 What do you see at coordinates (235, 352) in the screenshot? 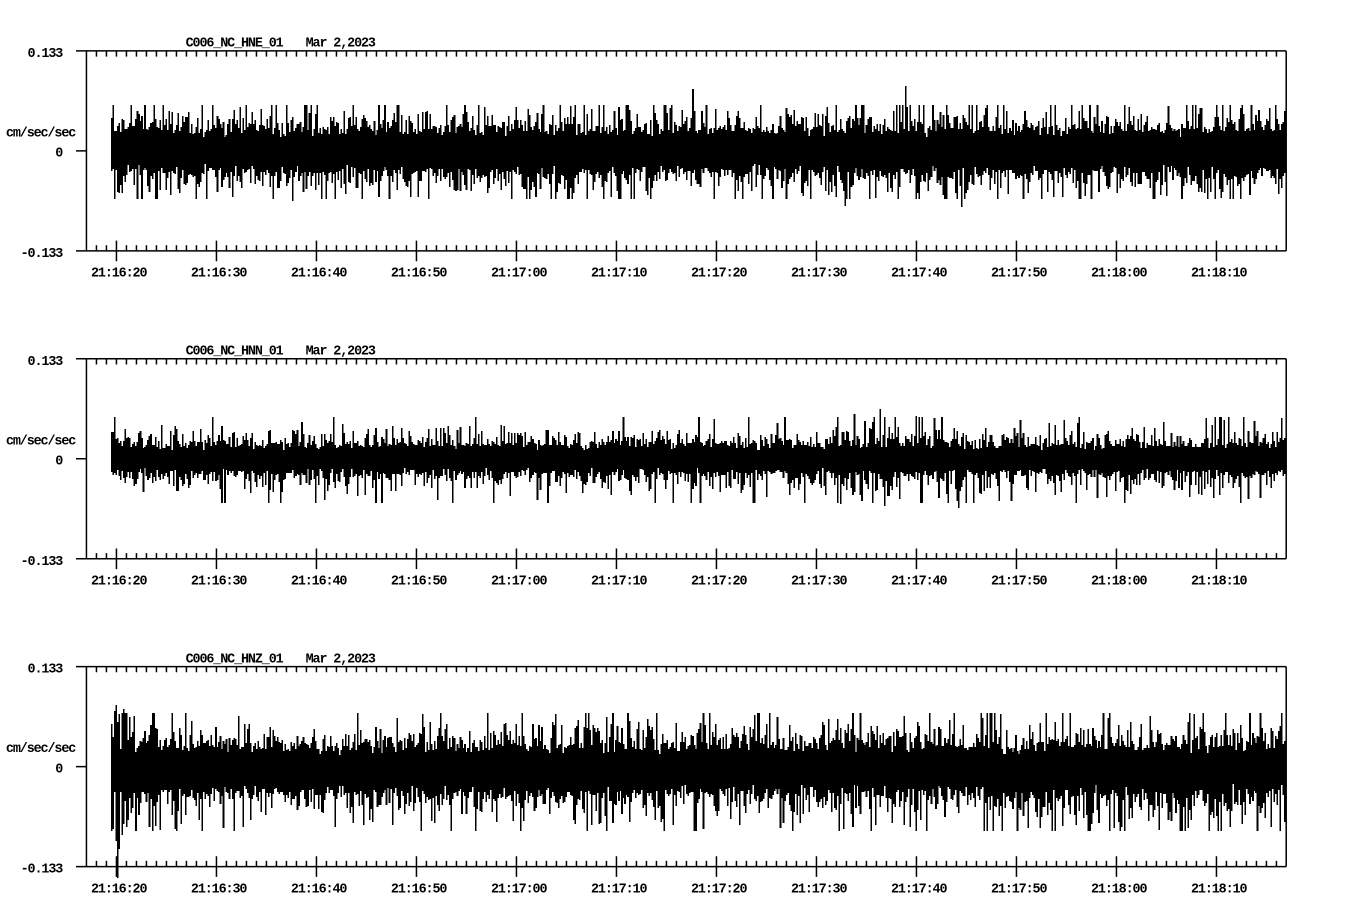
I see `svg-text: C006_NC_HNN_01` at bounding box center [235, 352].